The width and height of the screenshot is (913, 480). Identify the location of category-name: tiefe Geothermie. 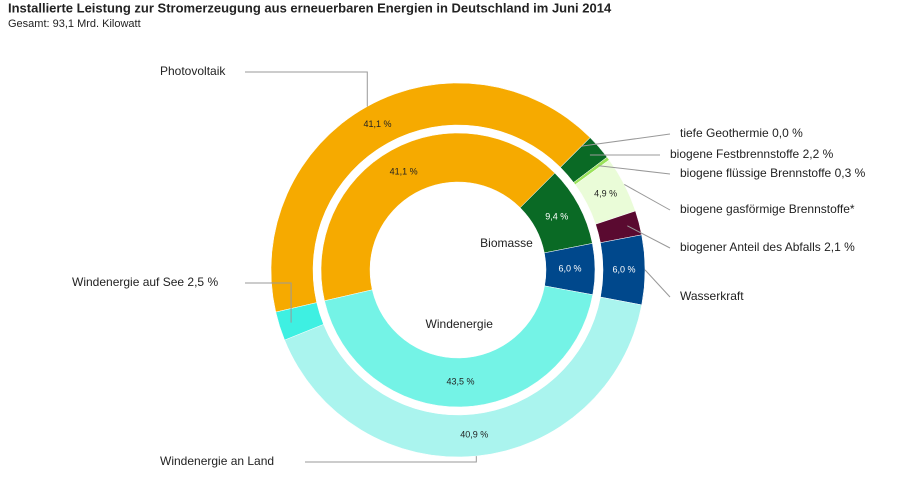
(724, 133).